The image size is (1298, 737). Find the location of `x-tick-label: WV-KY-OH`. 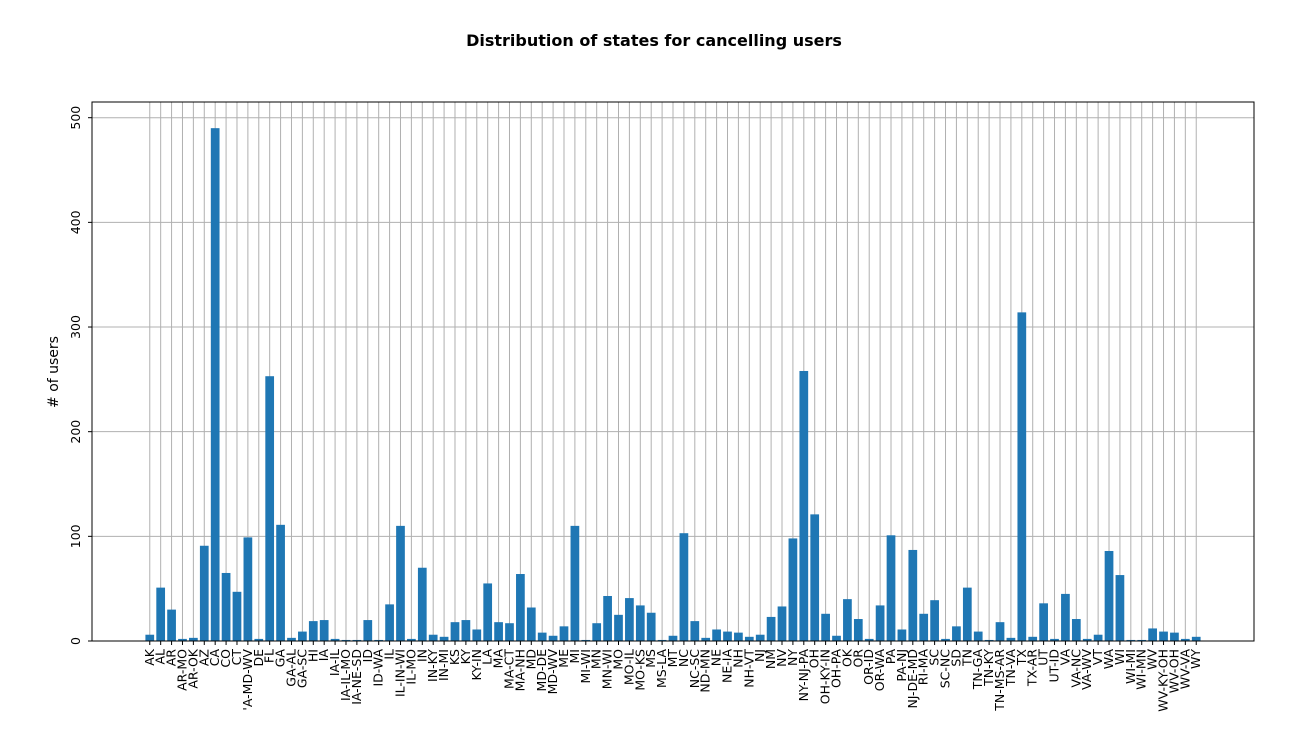

x-tick-label: WV-KY-OH is located at coordinates (1163, 680).